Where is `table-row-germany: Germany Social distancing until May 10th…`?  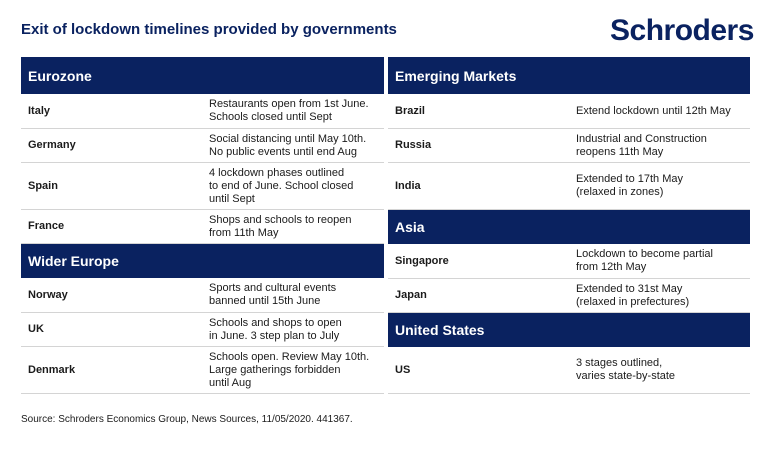 table-row-germany: Germany Social distancing until May 10th… is located at coordinates (202, 146).